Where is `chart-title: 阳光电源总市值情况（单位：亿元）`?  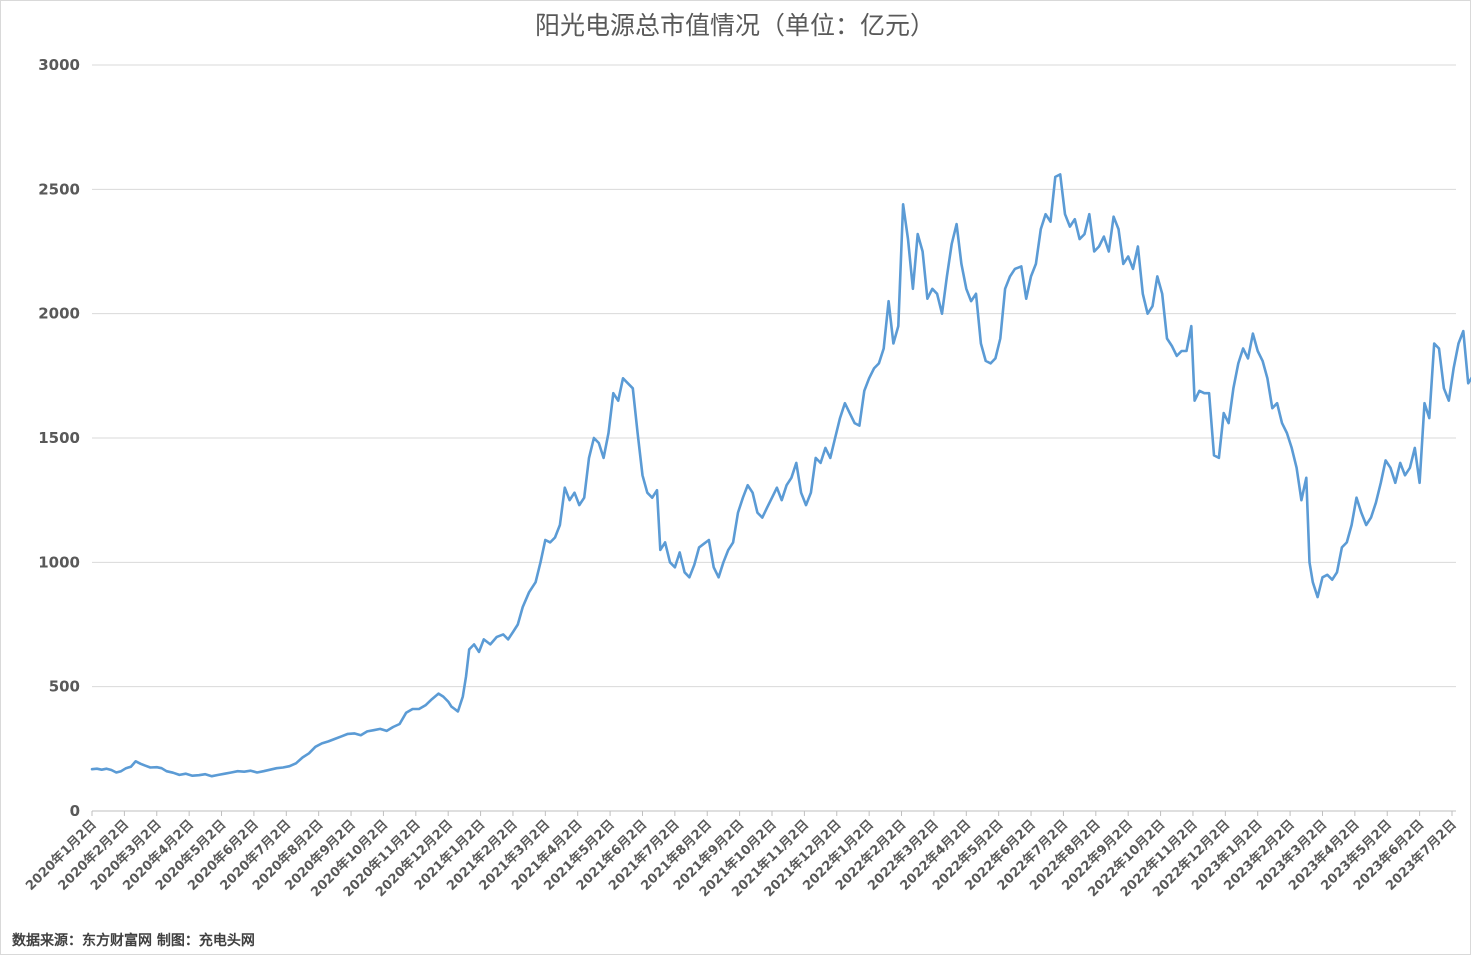 chart-title: 阳光电源总市值情况（单位：亿元） is located at coordinates (735, 25).